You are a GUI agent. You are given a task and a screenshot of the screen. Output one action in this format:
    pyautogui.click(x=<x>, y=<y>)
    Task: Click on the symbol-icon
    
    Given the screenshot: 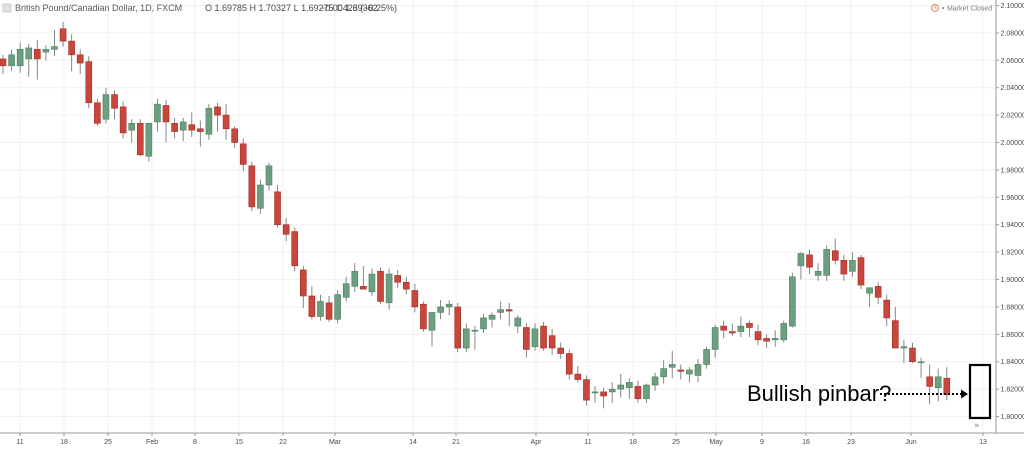 What is the action you would take?
    pyautogui.click(x=7, y=8)
    